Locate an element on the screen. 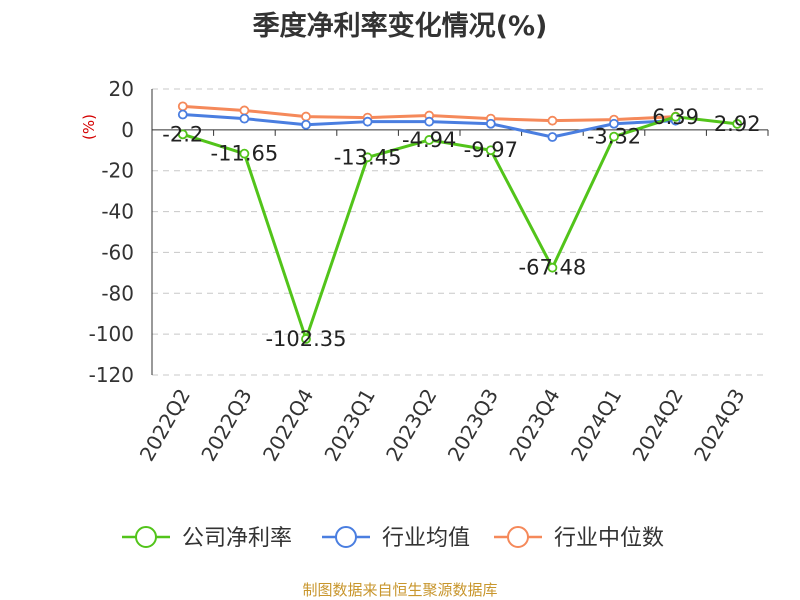 This screenshot has width=800, height=600. x-tick-label: 2023Q2 is located at coordinates (411, 425).